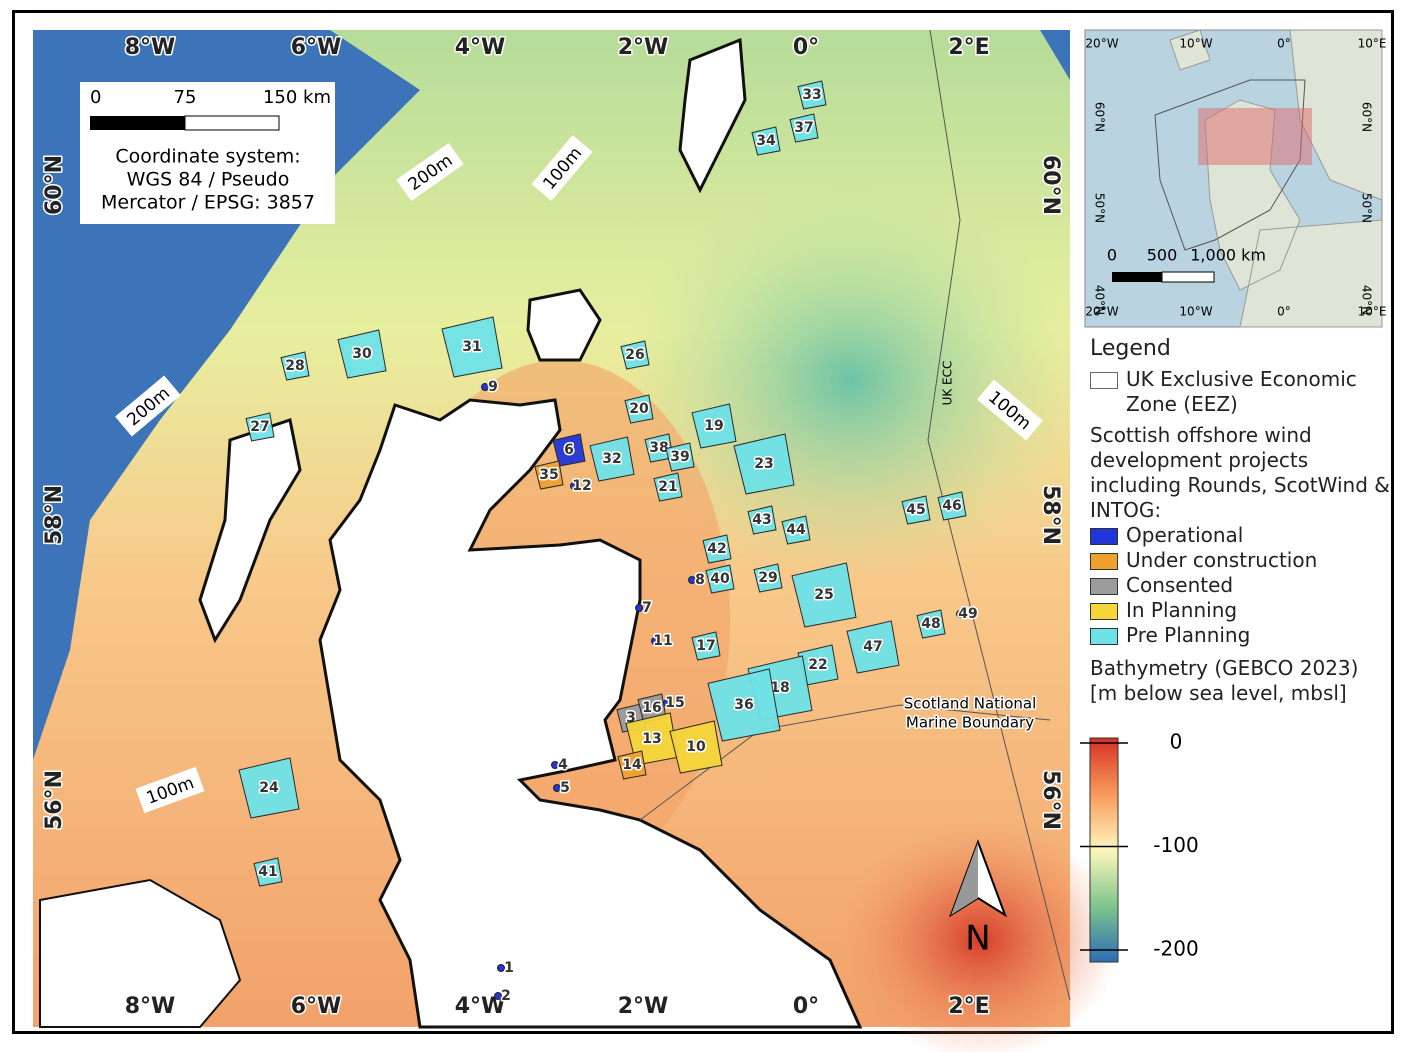  I want to click on project-label: 33, so click(811, 95).